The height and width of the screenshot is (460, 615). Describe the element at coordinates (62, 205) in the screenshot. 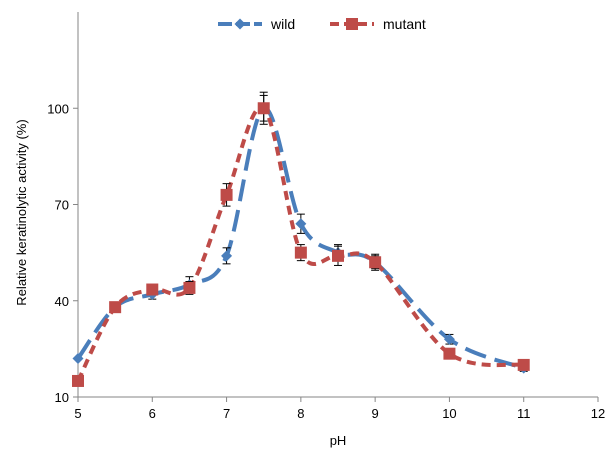

I see `y-tick-label: 70` at that location.